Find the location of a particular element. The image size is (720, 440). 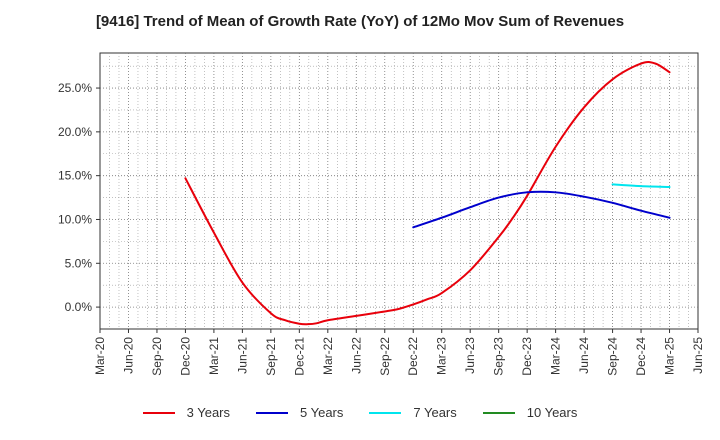

legend-item-7-years: 7 Years is located at coordinates (413, 412).